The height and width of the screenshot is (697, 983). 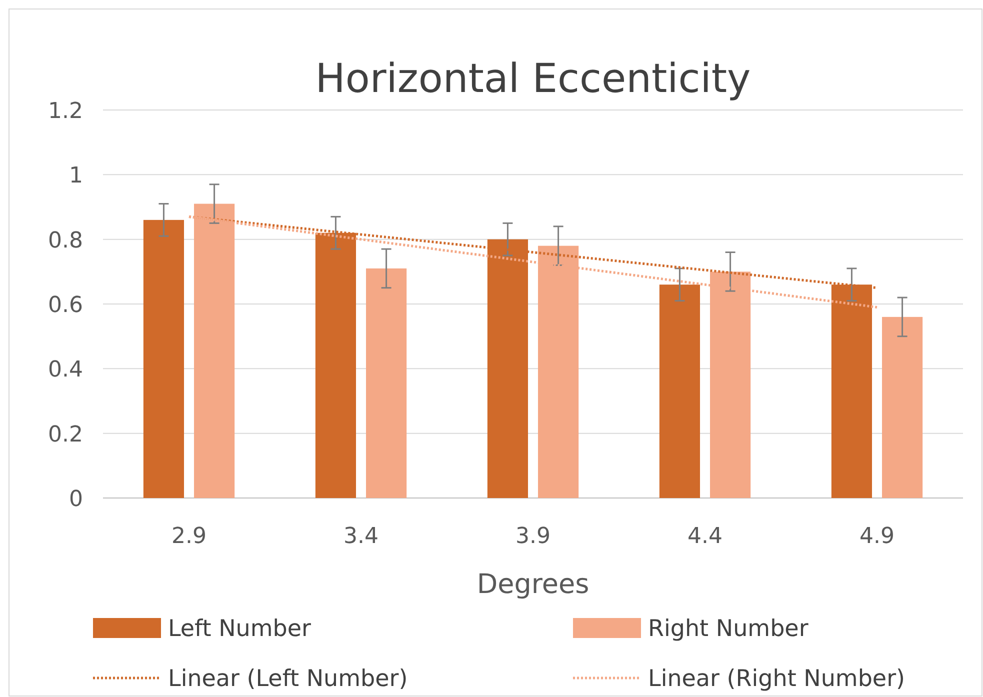 What do you see at coordinates (877, 536) in the screenshot?
I see `x-tick-label: 4.9` at bounding box center [877, 536].